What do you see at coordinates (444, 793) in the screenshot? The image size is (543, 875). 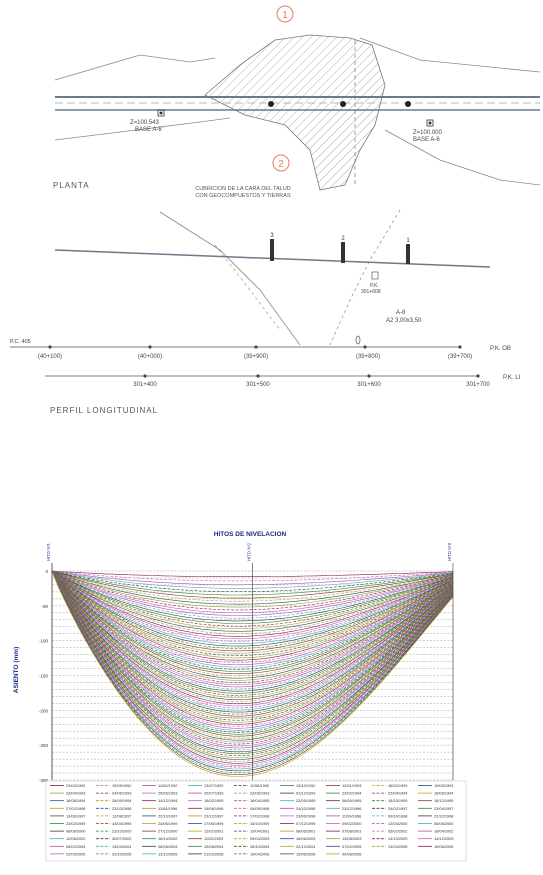 I see `legend-entry: 16/06/1994` at bounding box center [444, 793].